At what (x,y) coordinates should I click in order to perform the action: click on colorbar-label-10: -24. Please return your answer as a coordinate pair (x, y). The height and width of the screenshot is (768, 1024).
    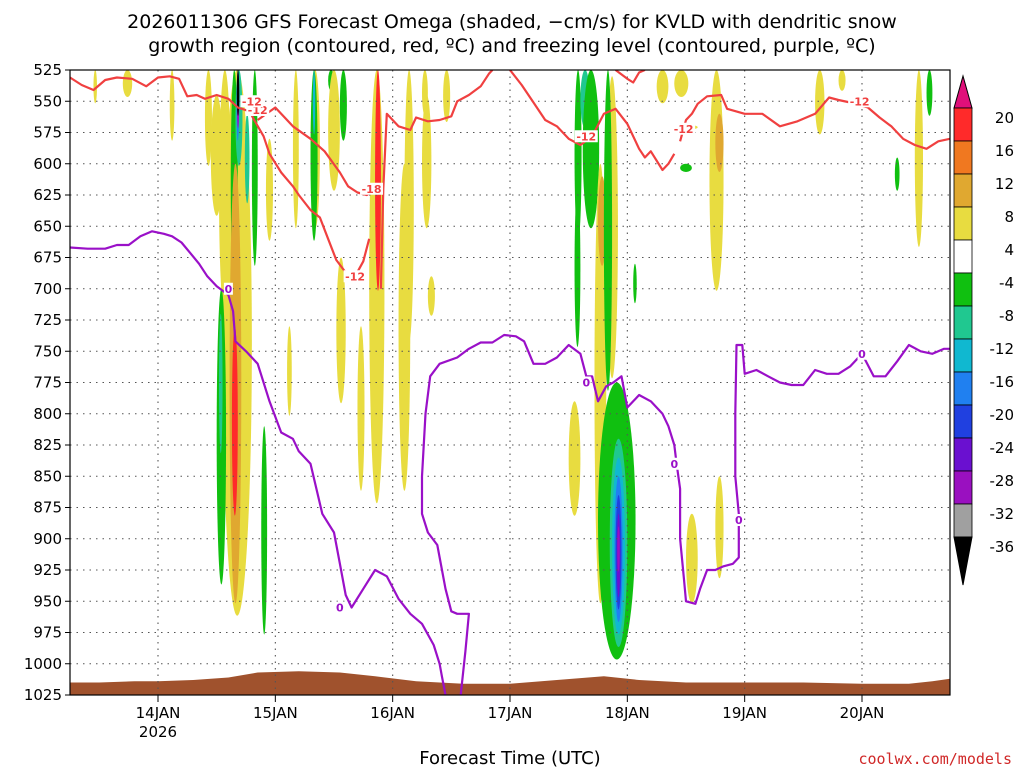
    Looking at the image, I should click on (1002, 448).